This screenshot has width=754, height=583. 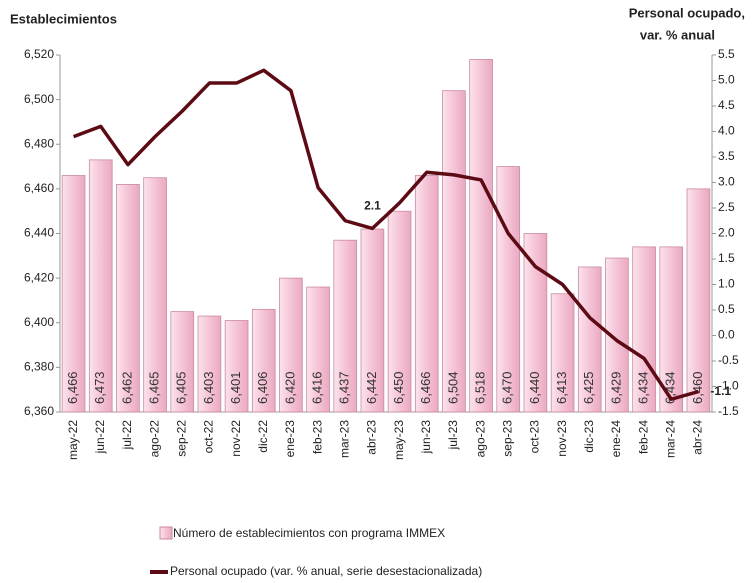 I want to click on x-tick-label: ago-23, so click(x=480, y=439).